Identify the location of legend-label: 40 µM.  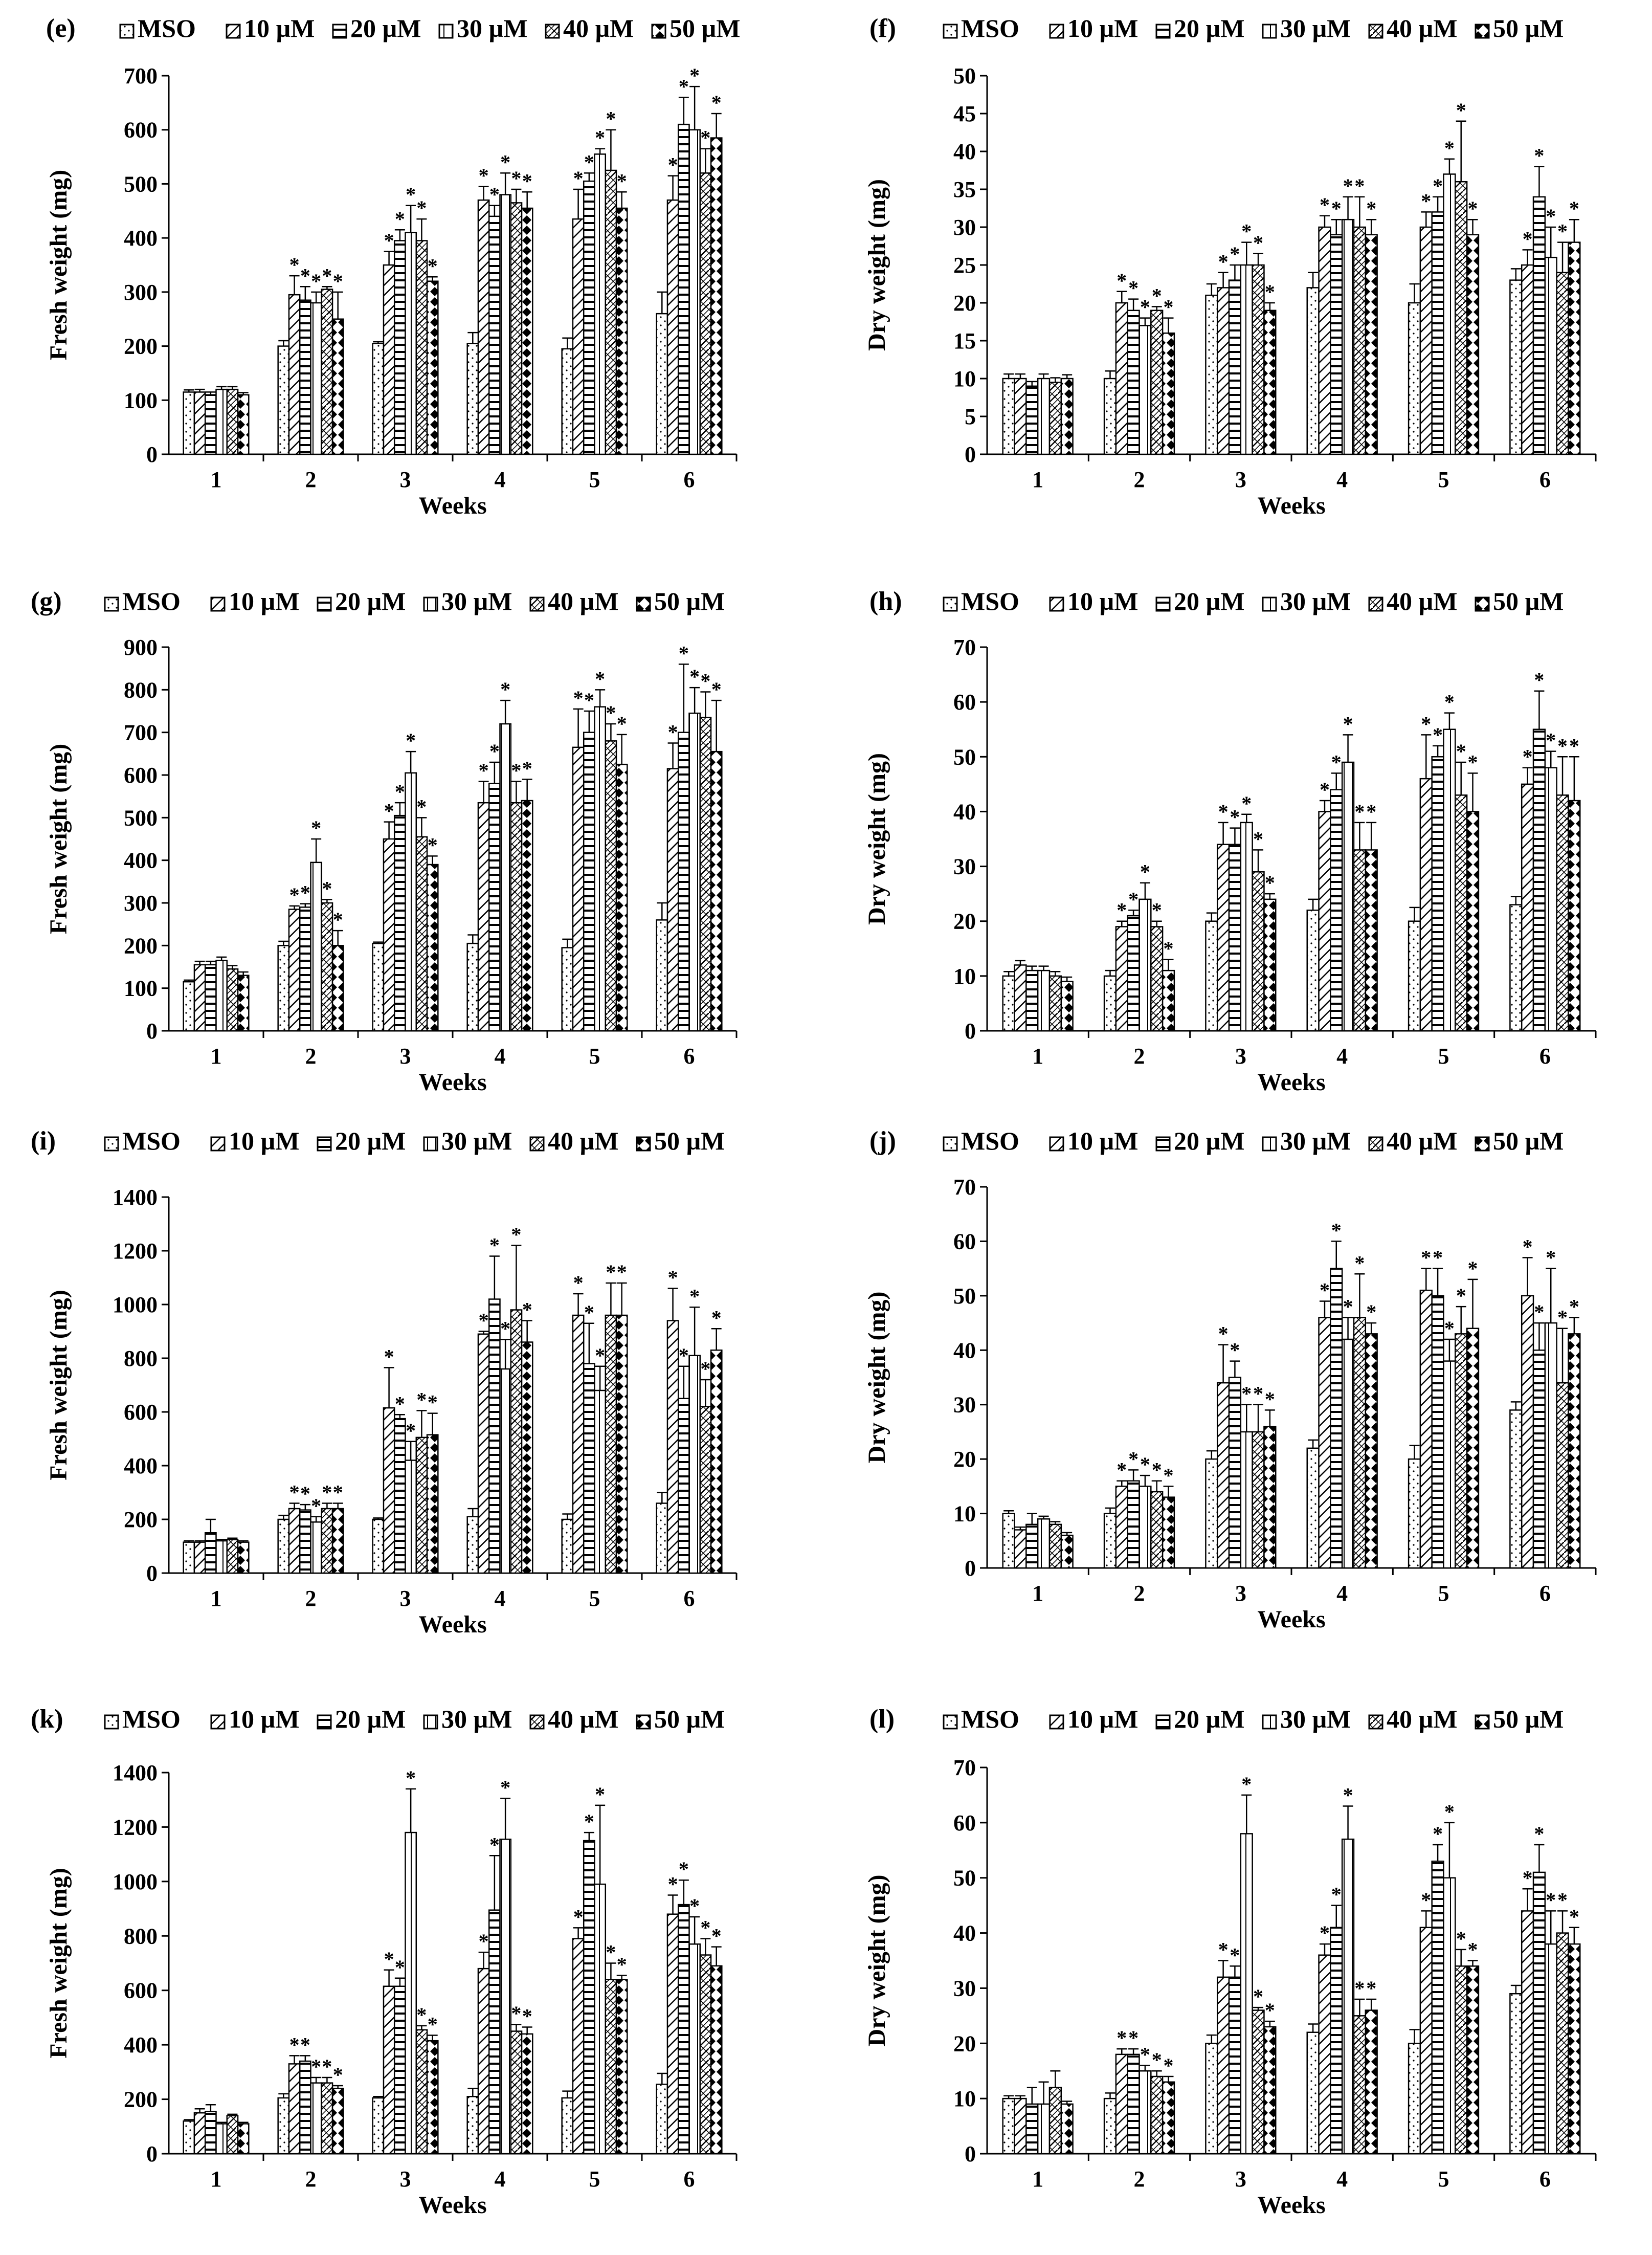
(1422, 1140).